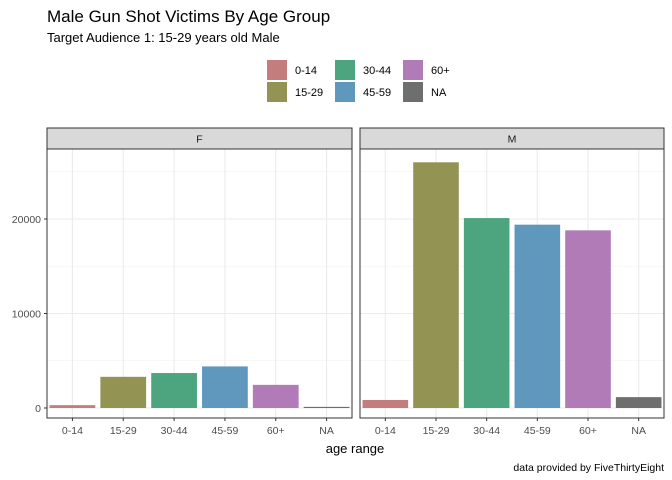 The image size is (672, 480). Describe the element at coordinates (537, 431) in the screenshot. I see `x-tick-label-M-45-59: 45-59` at that location.